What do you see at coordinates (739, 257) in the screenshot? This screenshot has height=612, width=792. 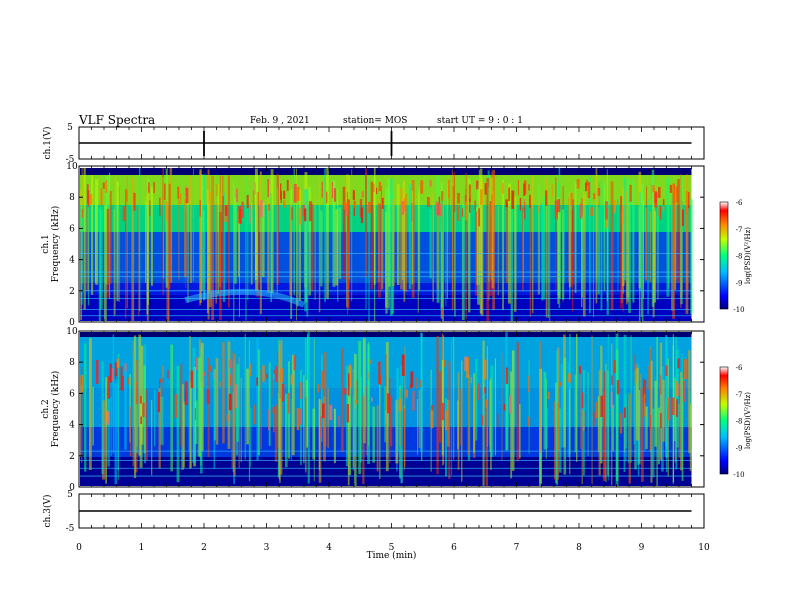 I see `ch1-spectrogram-colorbar-tick: -8` at bounding box center [739, 257].